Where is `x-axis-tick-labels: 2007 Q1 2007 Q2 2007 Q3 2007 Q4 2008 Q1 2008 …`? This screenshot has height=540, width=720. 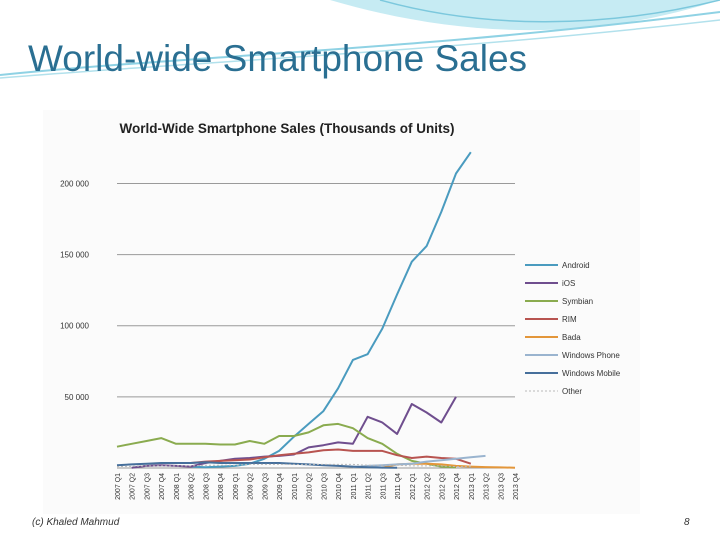
x-axis-tick-labels: 2007 Q1 2007 Q2 2007 Q3 2007 Q4 2008 Q1 2008 … is located at coordinates (317, 486).